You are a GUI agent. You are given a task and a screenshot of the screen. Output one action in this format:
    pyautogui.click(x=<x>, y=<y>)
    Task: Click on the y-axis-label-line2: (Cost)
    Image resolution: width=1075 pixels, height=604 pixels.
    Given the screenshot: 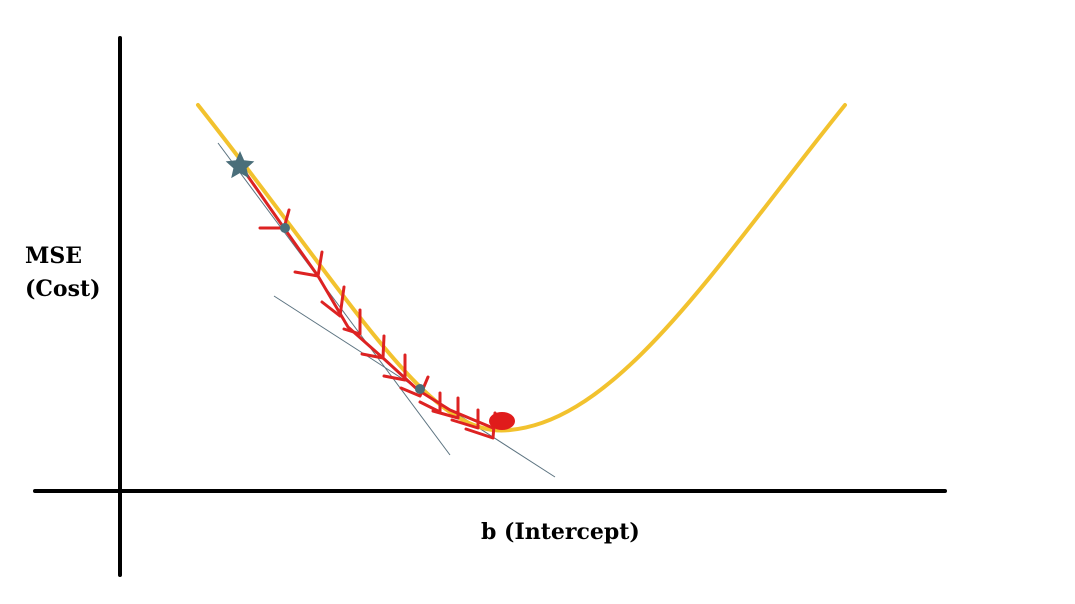 What is the action you would take?
    pyautogui.click(x=63, y=289)
    